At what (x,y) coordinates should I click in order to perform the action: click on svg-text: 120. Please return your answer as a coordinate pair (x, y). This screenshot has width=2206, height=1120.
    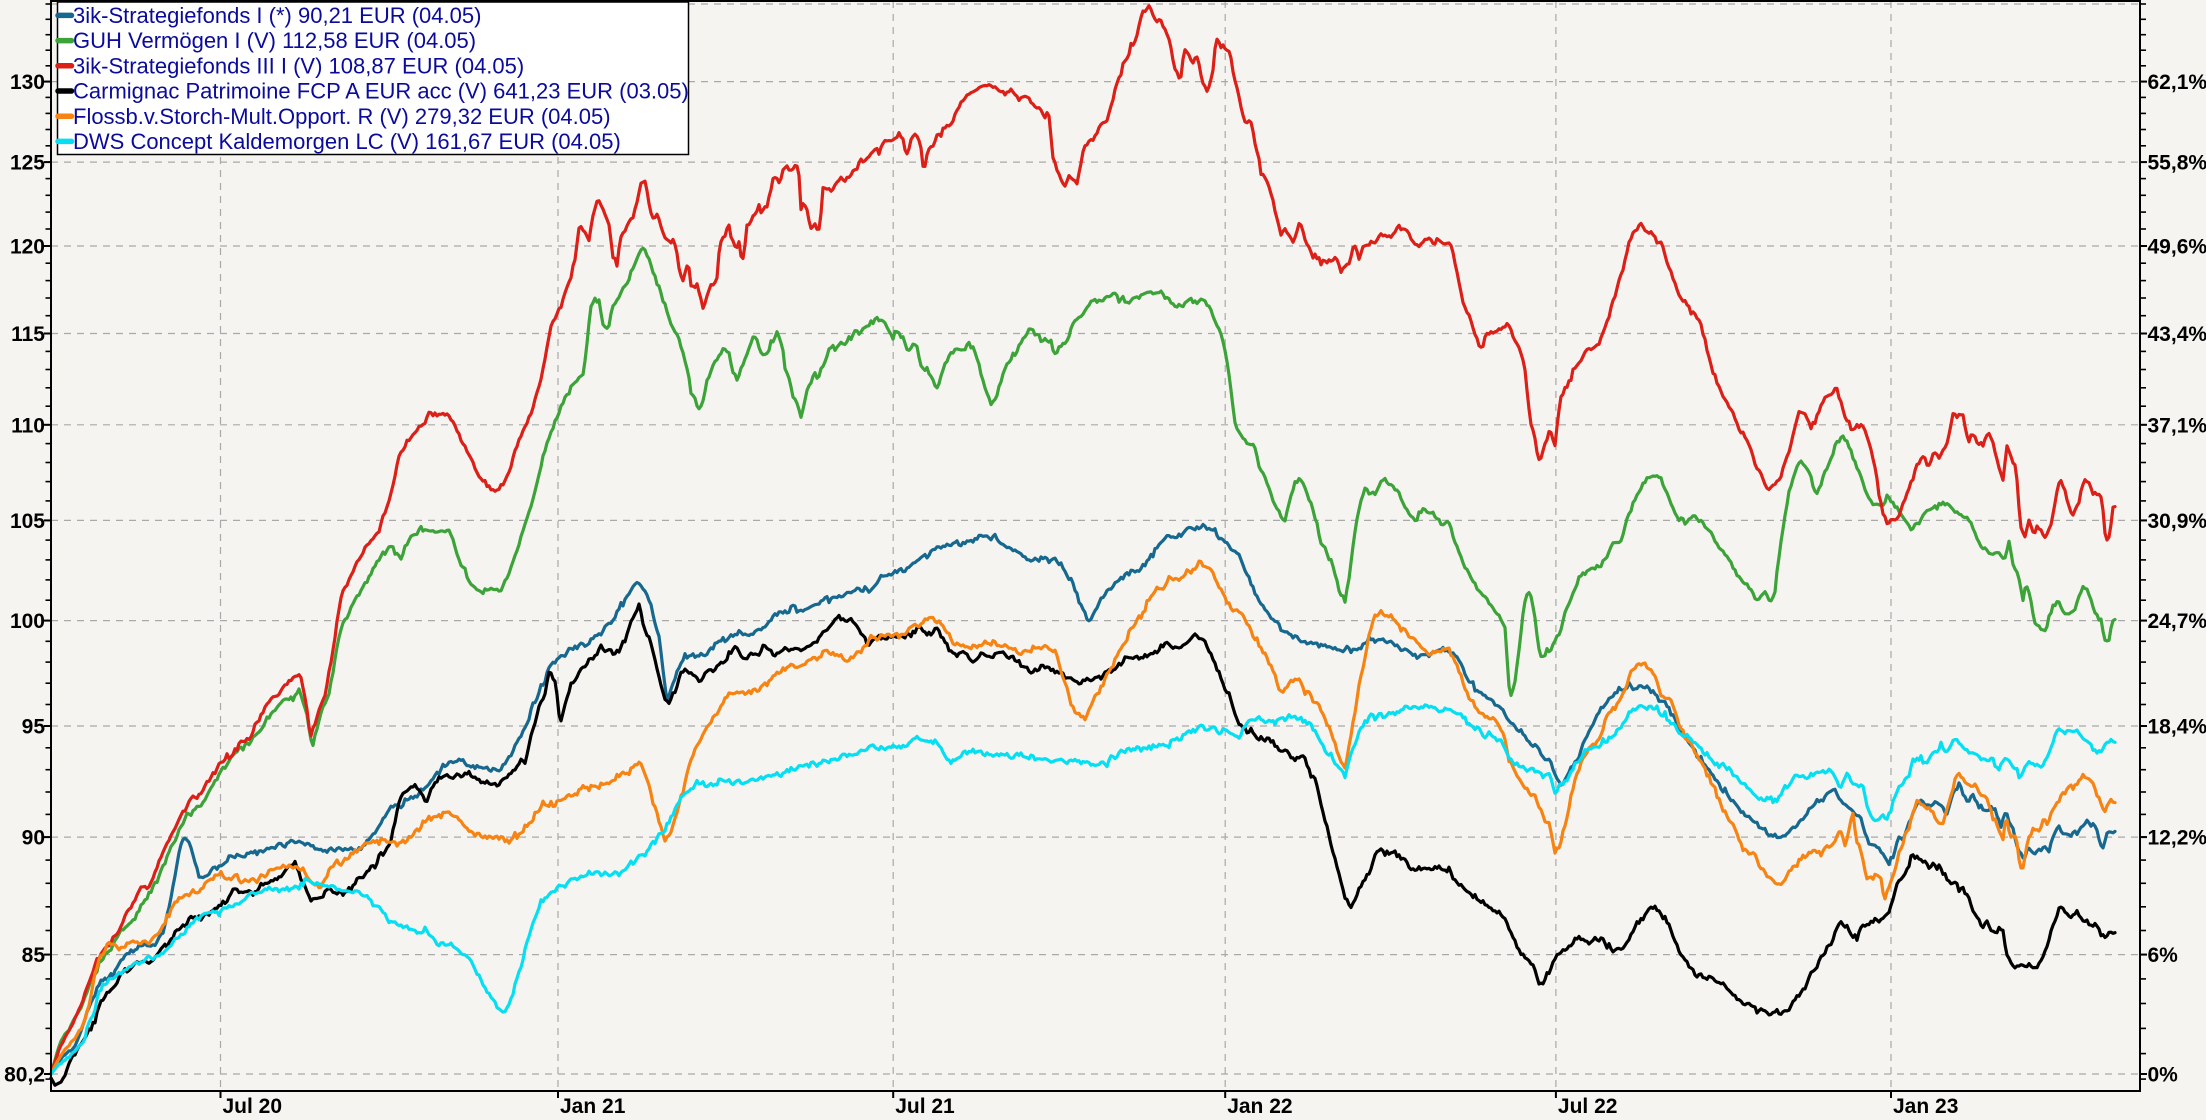
    Looking at the image, I should click on (27, 247).